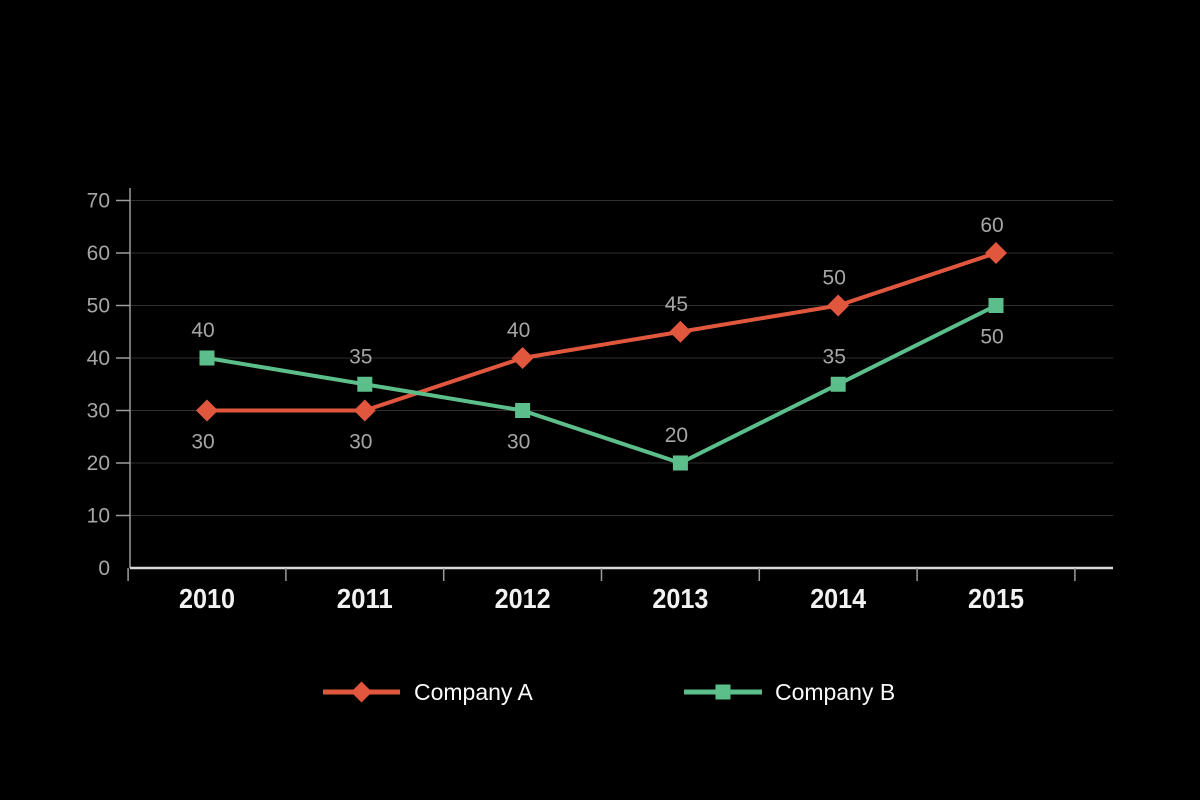  I want to click on x-axis-tick-label: 2013, so click(680, 598).